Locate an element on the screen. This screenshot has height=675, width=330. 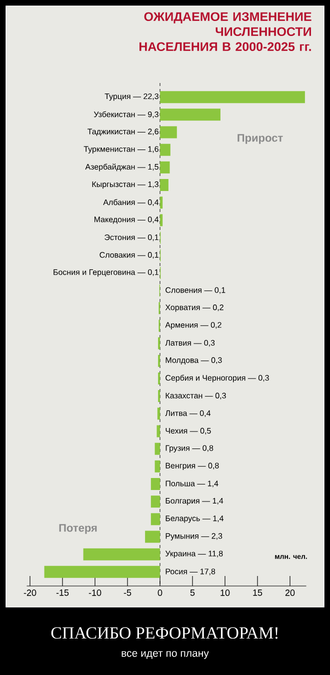
x-tick-label: 20 is located at coordinates (290, 593).